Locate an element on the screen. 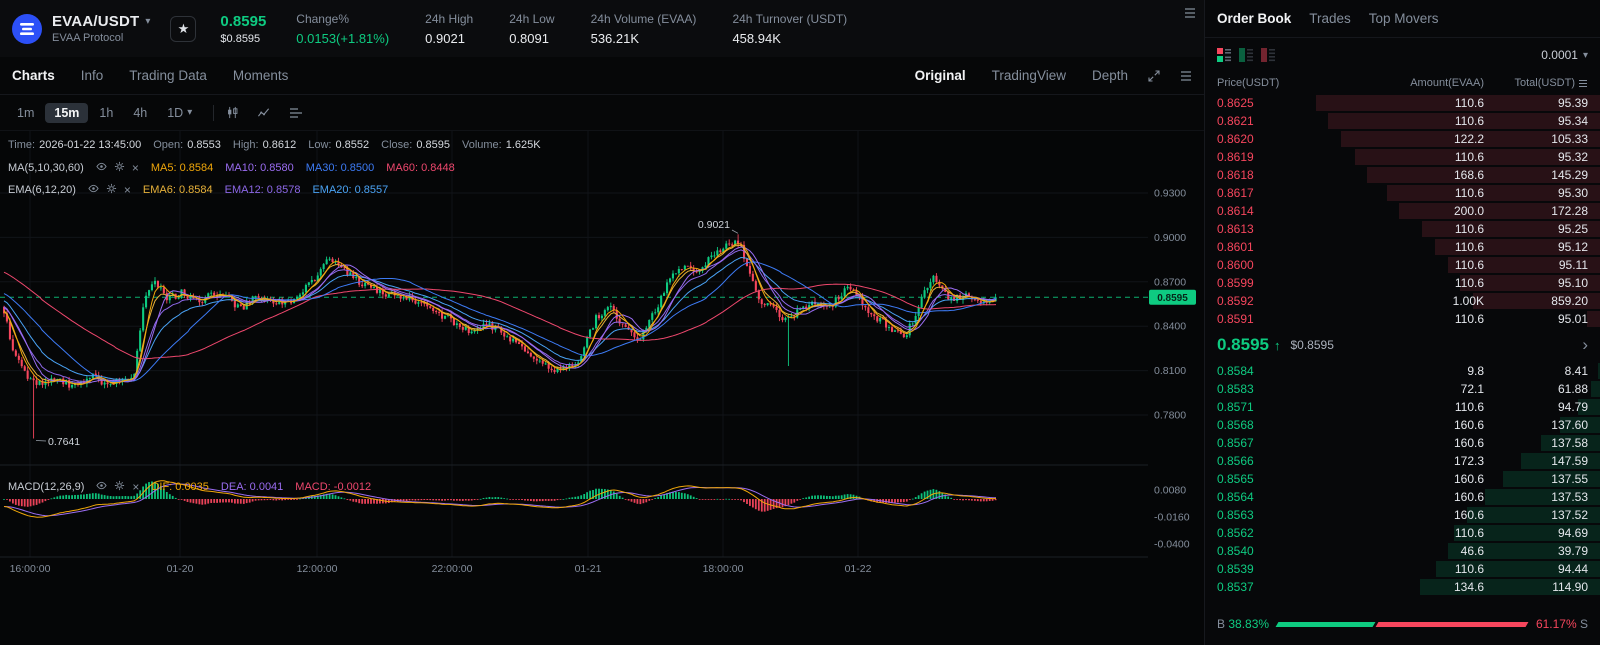  favorite-button: ★ is located at coordinates (183, 28).